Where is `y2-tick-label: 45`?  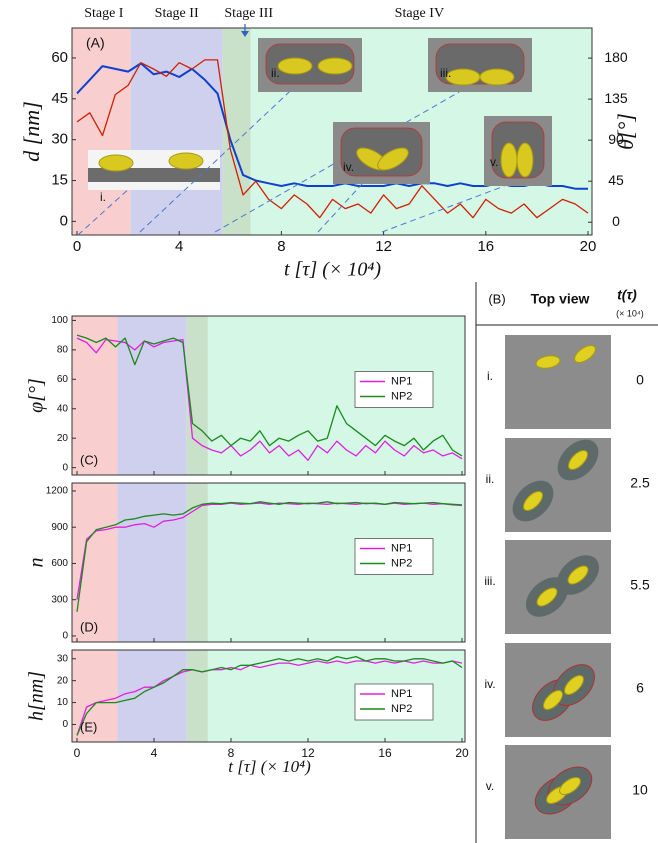 y2-tick-label: 45 is located at coordinates (616, 180).